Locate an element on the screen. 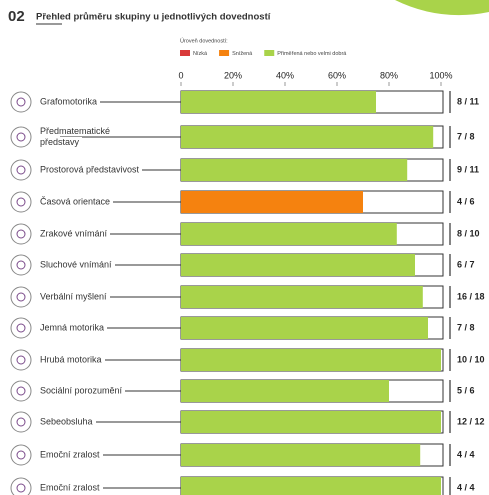 This screenshot has height=495, width=489. score-label: 10 / 10 is located at coordinates (471, 359).